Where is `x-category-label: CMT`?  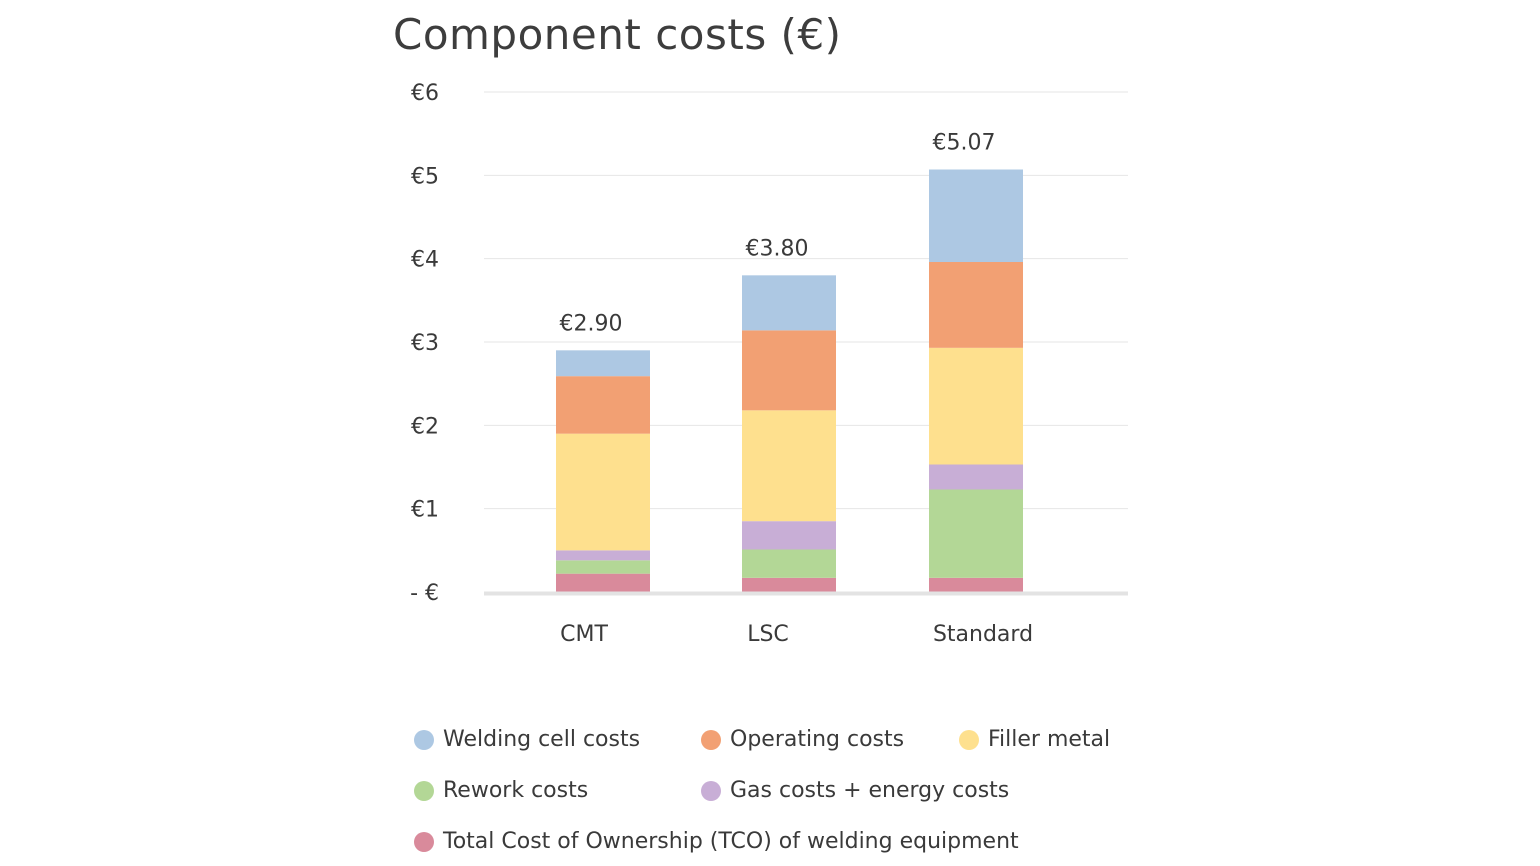
x-category-label: CMT is located at coordinates (584, 634).